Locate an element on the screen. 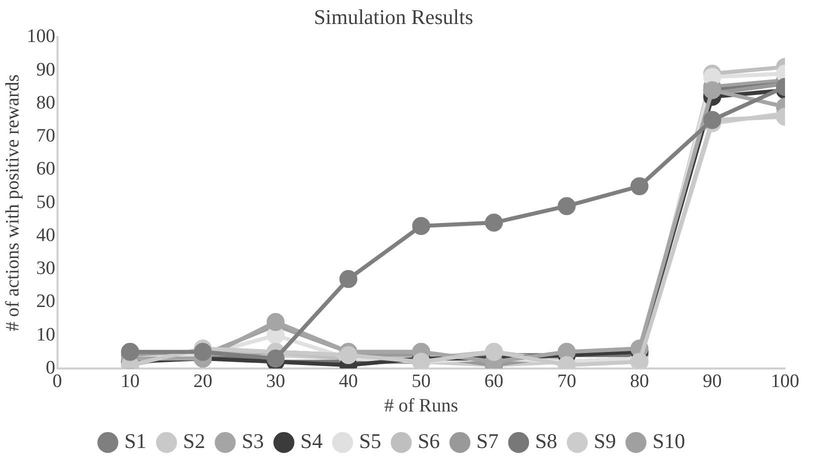 Image resolution: width=815 pixels, height=467 pixels. legend-label: S8 is located at coordinates (546, 441).